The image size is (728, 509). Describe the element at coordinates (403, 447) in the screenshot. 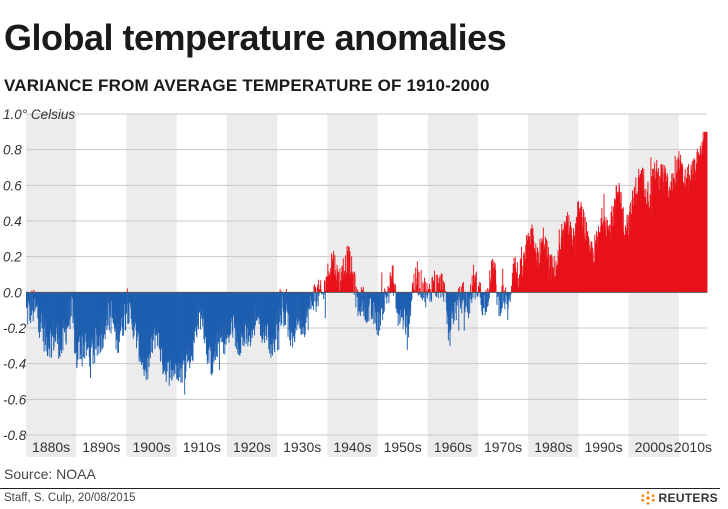

I see `x-tick-label: 1950s` at that location.